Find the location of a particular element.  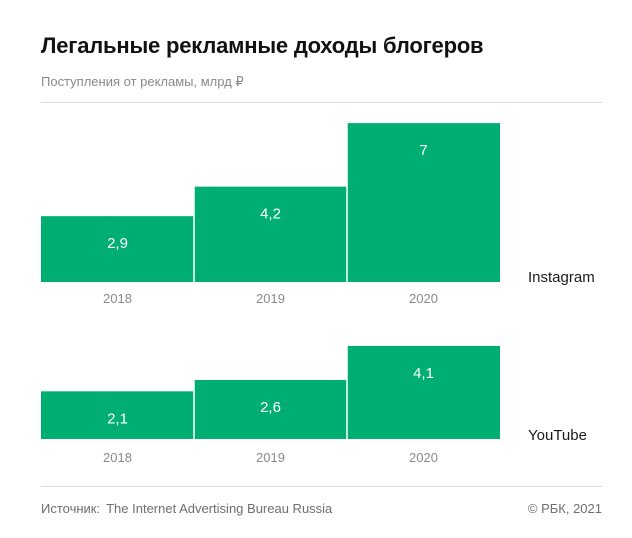

youtube-bar-2019 is located at coordinates (270, 409).